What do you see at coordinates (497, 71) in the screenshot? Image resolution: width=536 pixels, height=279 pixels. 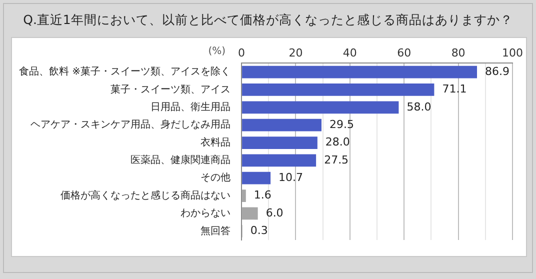 I see `data-label: 86.9` at bounding box center [497, 71].